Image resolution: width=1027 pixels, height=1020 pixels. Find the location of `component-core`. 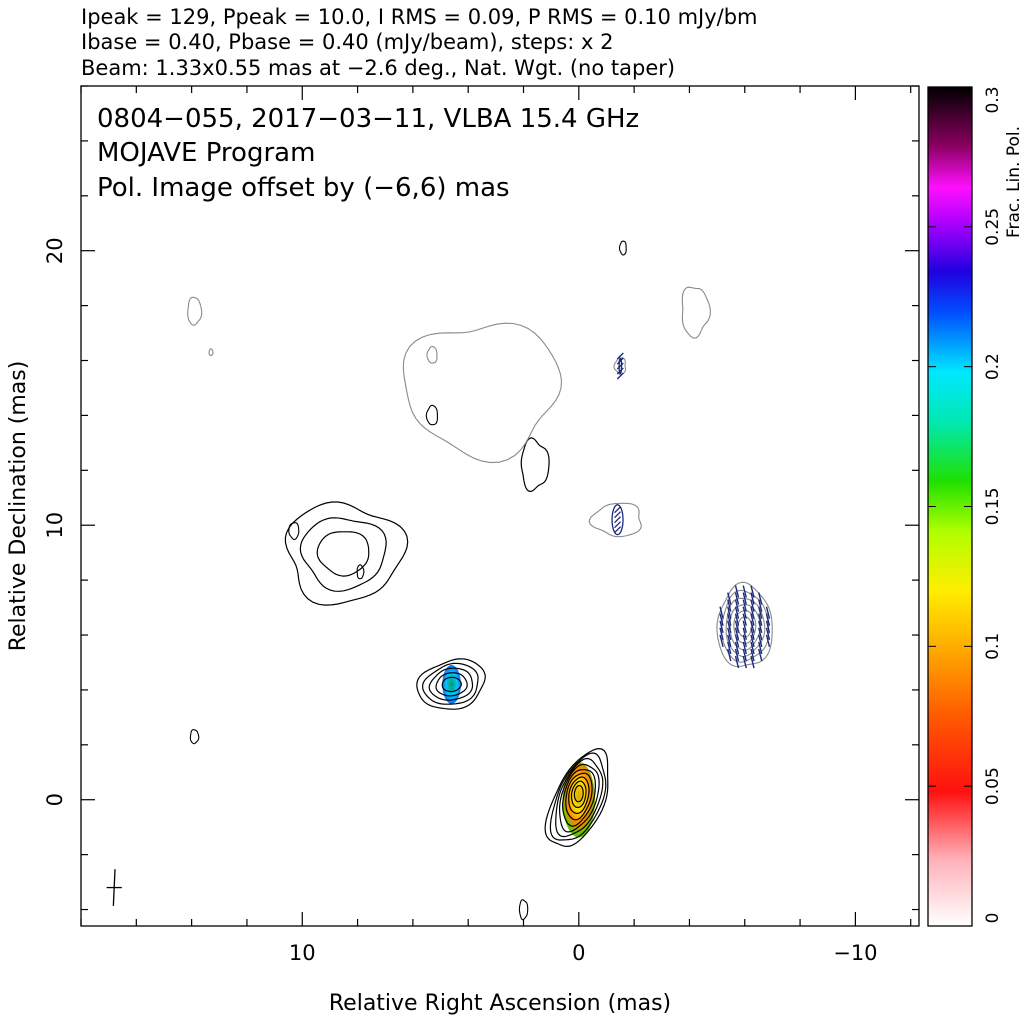

component-core is located at coordinates (576, 797).